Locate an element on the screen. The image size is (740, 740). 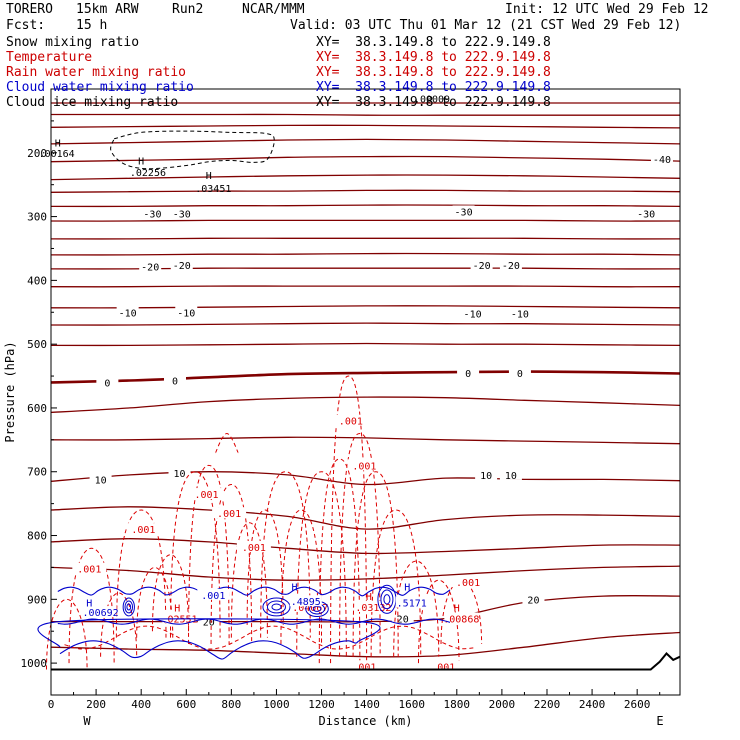
rain-label-9: .03132 is located at coordinates (373, 608).